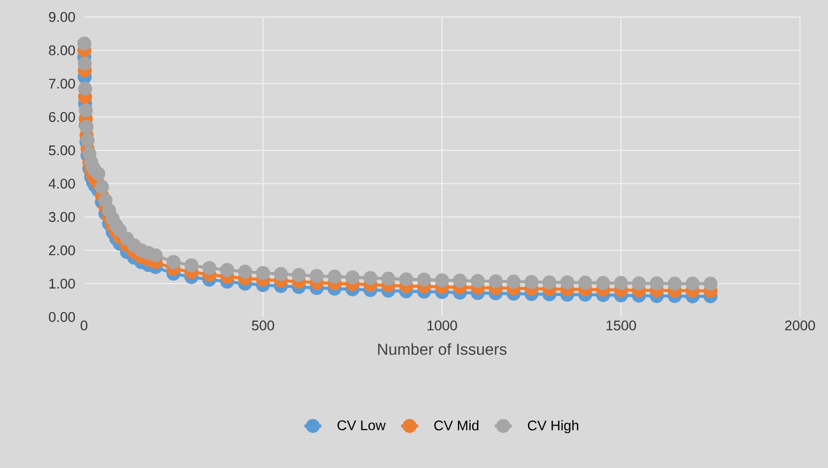  Describe the element at coordinates (62, 117) in the screenshot. I see `y-tick-label: 6.00` at that location.